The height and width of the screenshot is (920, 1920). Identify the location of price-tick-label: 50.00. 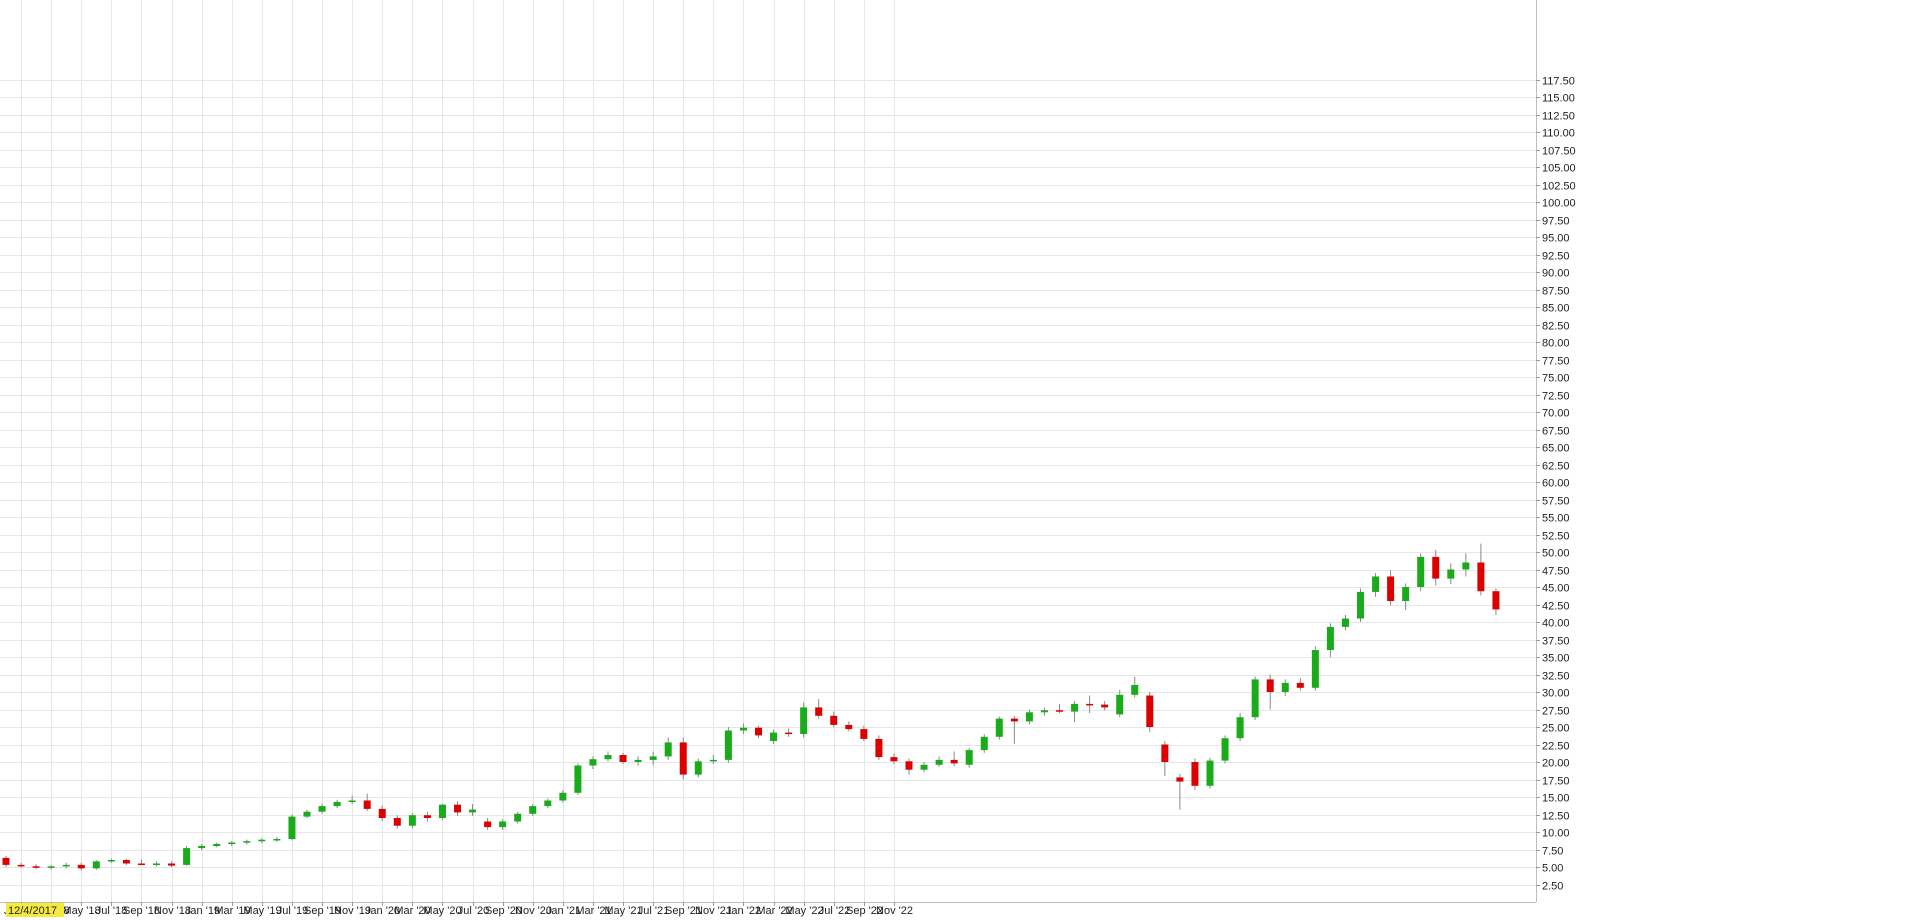
(1556, 554).